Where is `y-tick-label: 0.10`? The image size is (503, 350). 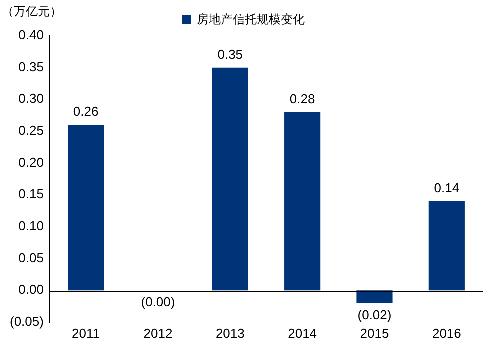 y-tick-label: 0.10 is located at coordinates (31, 226).